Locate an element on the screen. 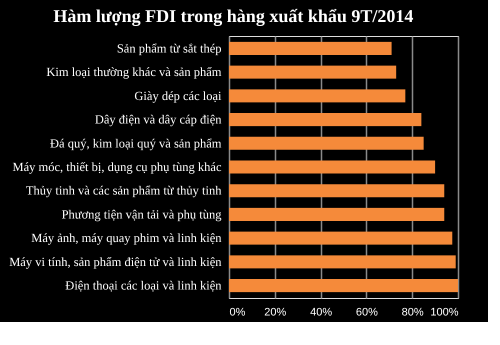  y-tick-label: Đá quý, kim loại quý và sản phẩm is located at coordinates (136, 143).